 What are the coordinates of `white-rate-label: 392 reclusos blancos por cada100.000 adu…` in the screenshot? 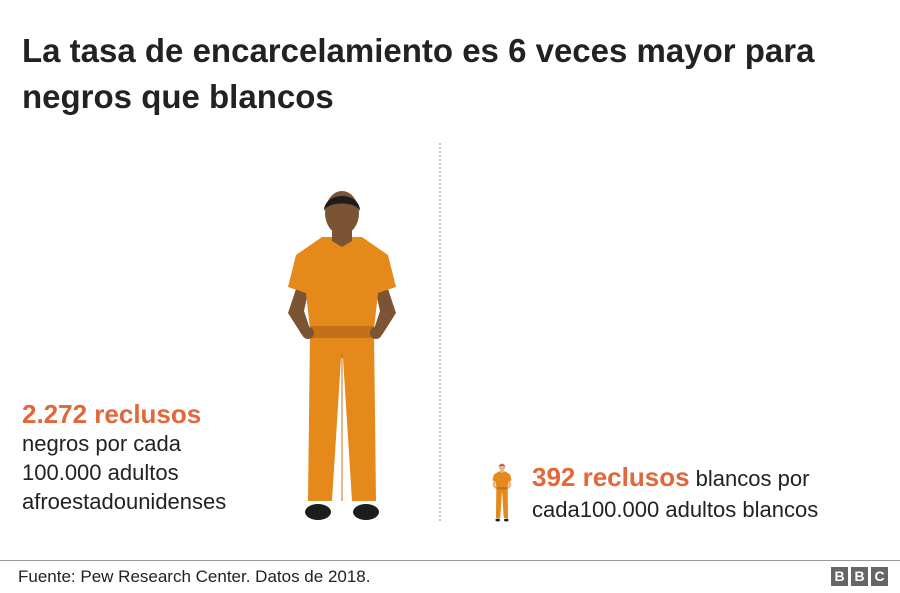 It's located at (712, 493).